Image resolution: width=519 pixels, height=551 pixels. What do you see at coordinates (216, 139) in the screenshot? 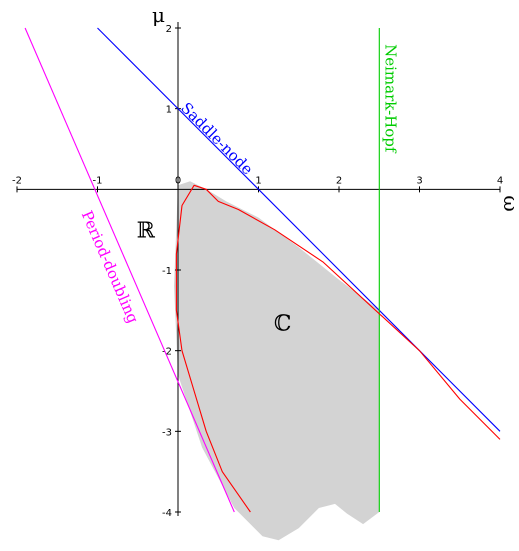
I see `saddle-node-label: Saddle-node` at bounding box center [216, 139].